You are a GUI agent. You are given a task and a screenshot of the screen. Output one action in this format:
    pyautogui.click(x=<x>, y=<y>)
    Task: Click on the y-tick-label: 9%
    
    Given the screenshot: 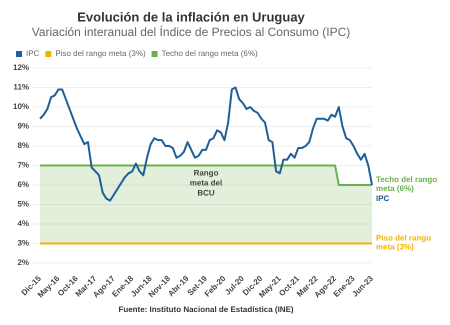 What is the action you would take?
    pyautogui.click(x=23, y=126)
    